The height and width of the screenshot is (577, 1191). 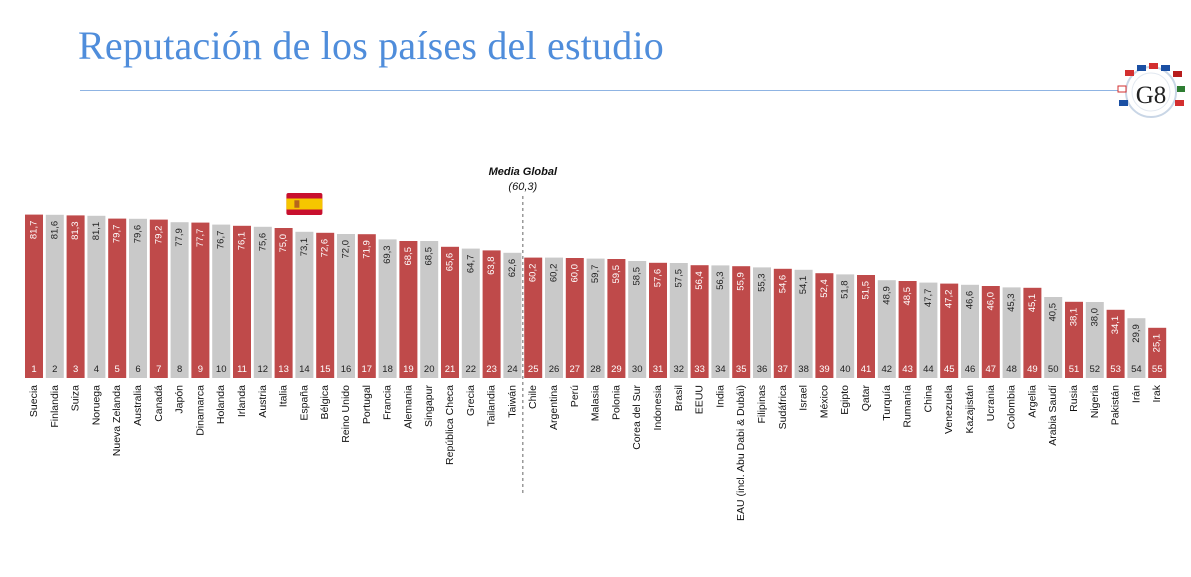 I want to click on rank-label-26: 26, so click(x=554, y=369).